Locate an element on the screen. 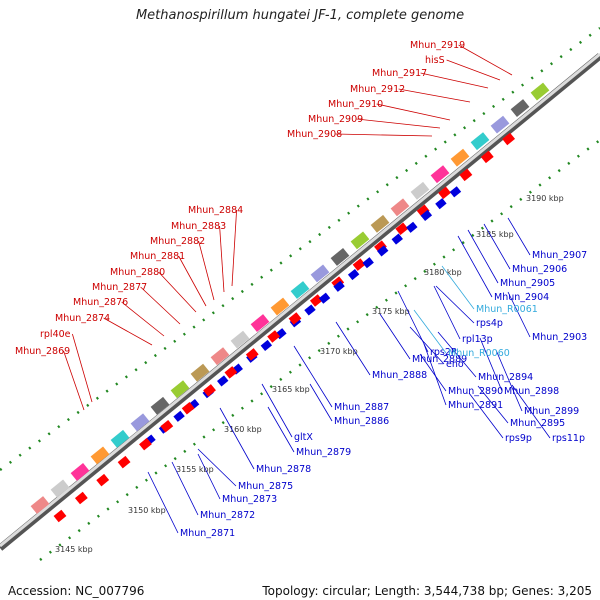  gene-label: Mhun_2889 is located at coordinates (439, 359).